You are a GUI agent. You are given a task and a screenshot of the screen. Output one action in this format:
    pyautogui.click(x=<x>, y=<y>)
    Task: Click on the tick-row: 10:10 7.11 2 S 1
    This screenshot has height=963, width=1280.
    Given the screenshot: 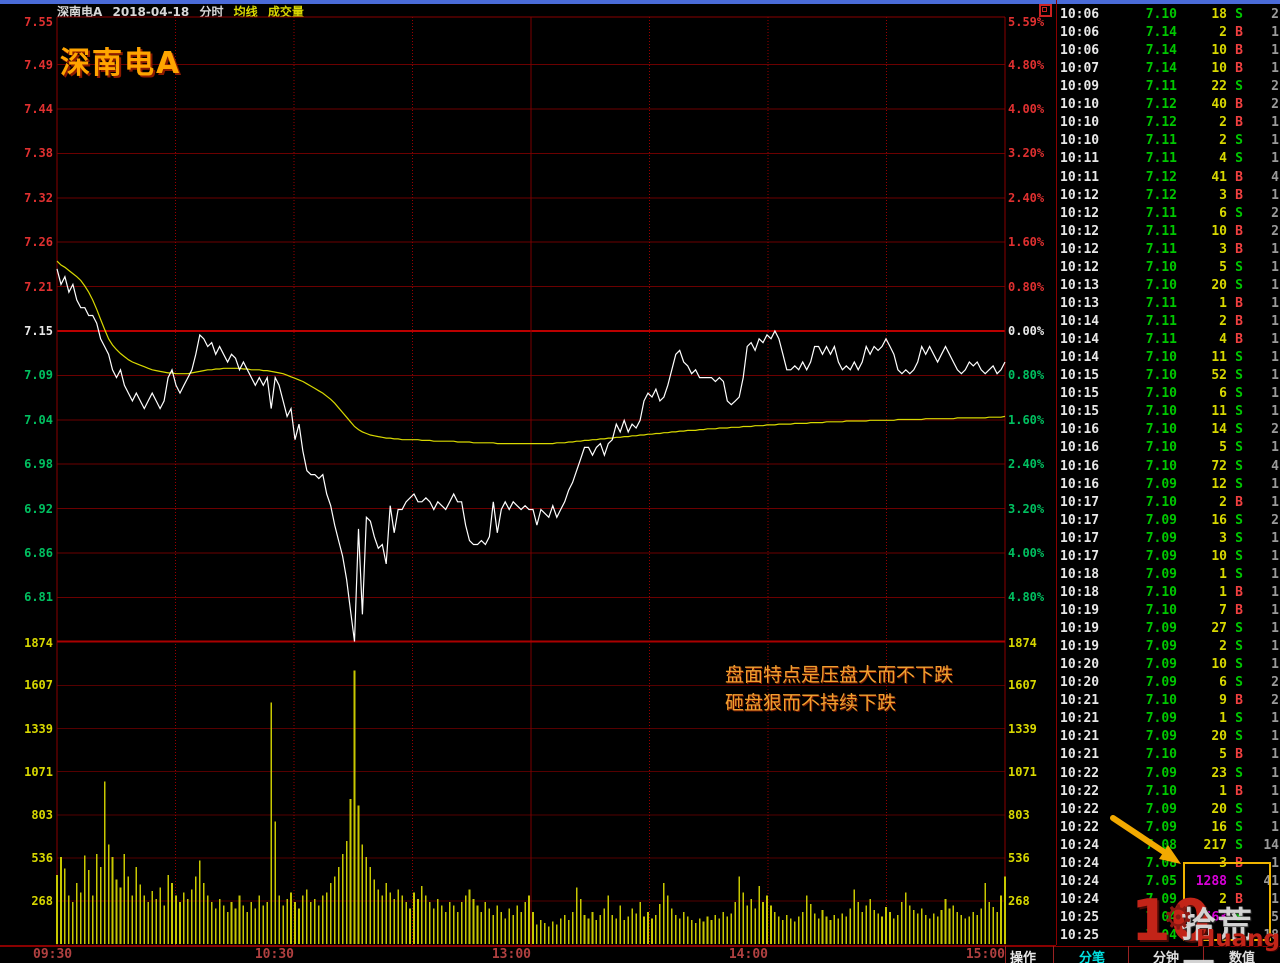 What is the action you would take?
    pyautogui.click(x=1168, y=141)
    